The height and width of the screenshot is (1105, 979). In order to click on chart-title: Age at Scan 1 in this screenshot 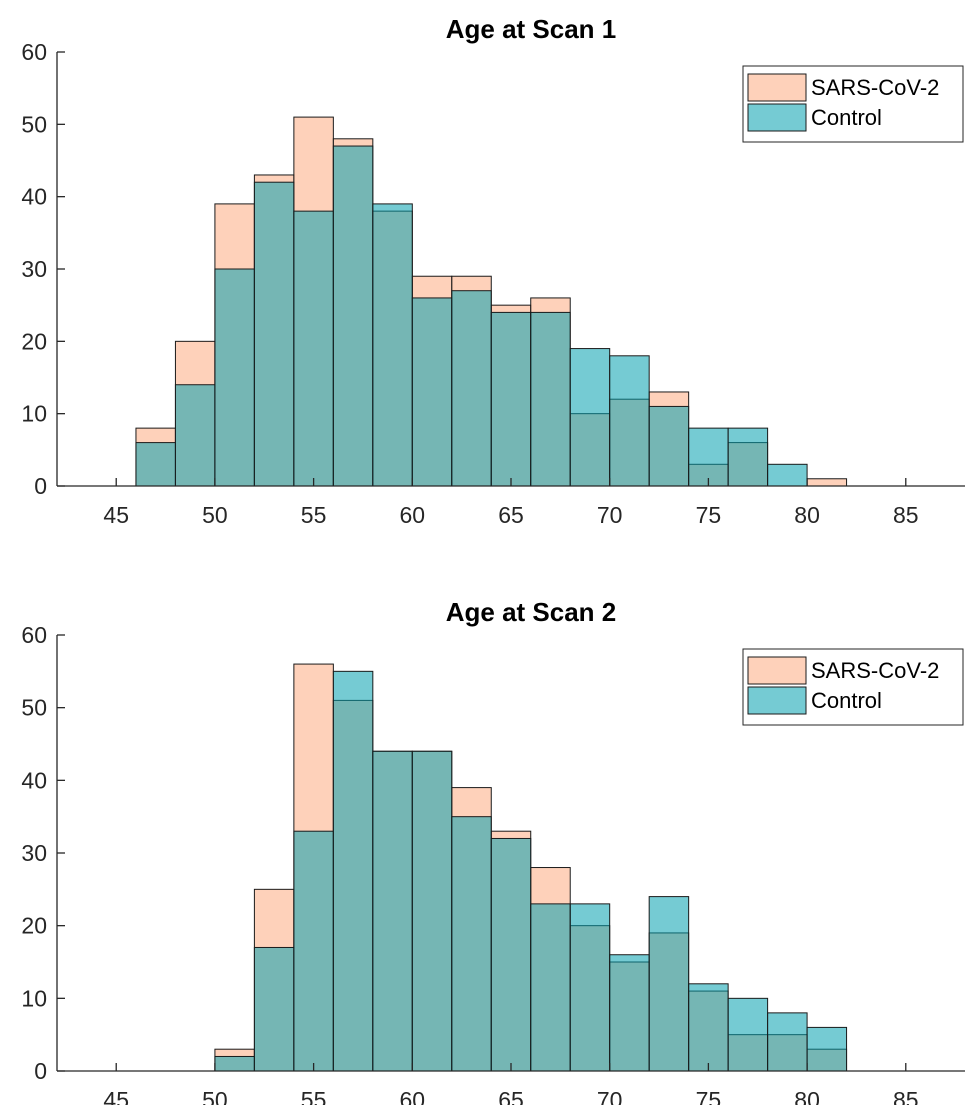, I will do `click(531, 29)`.